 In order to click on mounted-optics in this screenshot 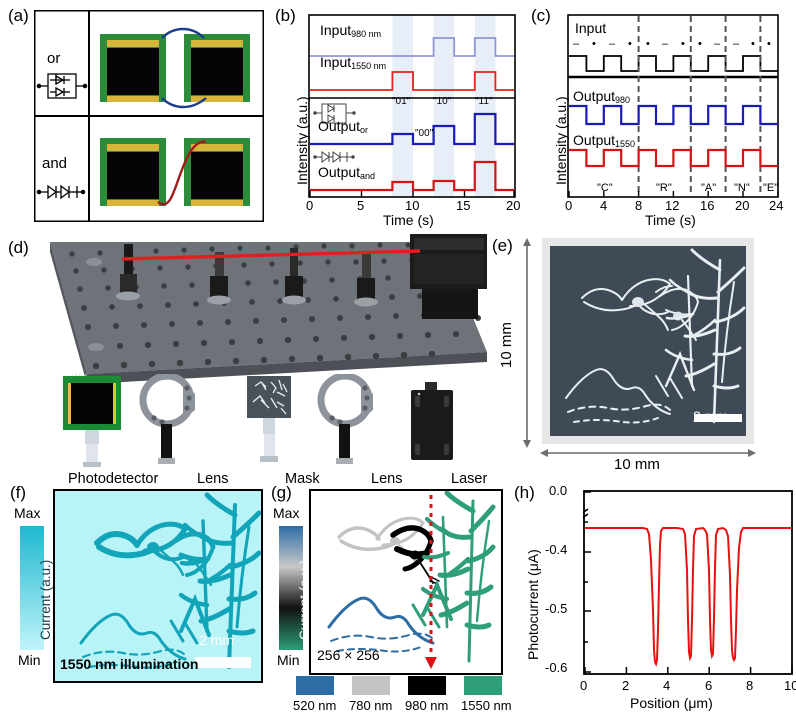, I will do `click(247, 275)`.